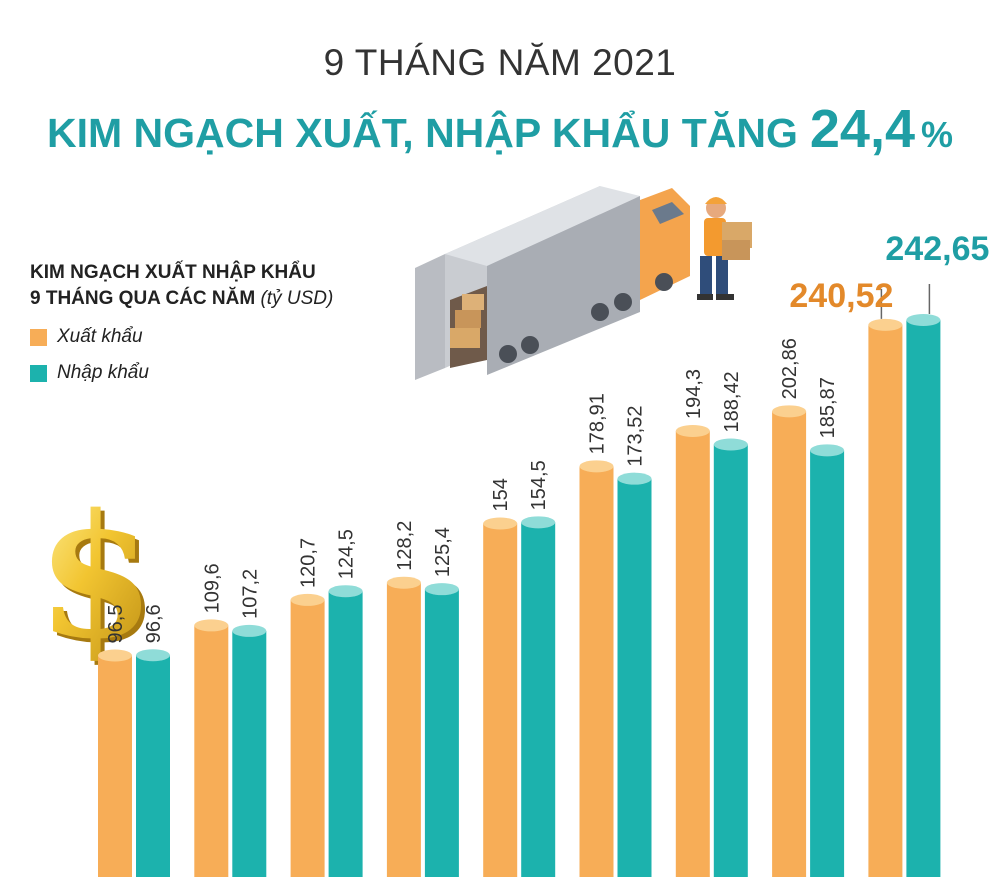  Describe the element at coordinates (100, 336) in the screenshot. I see `legend-label-export: Xuất khẩu` at that location.